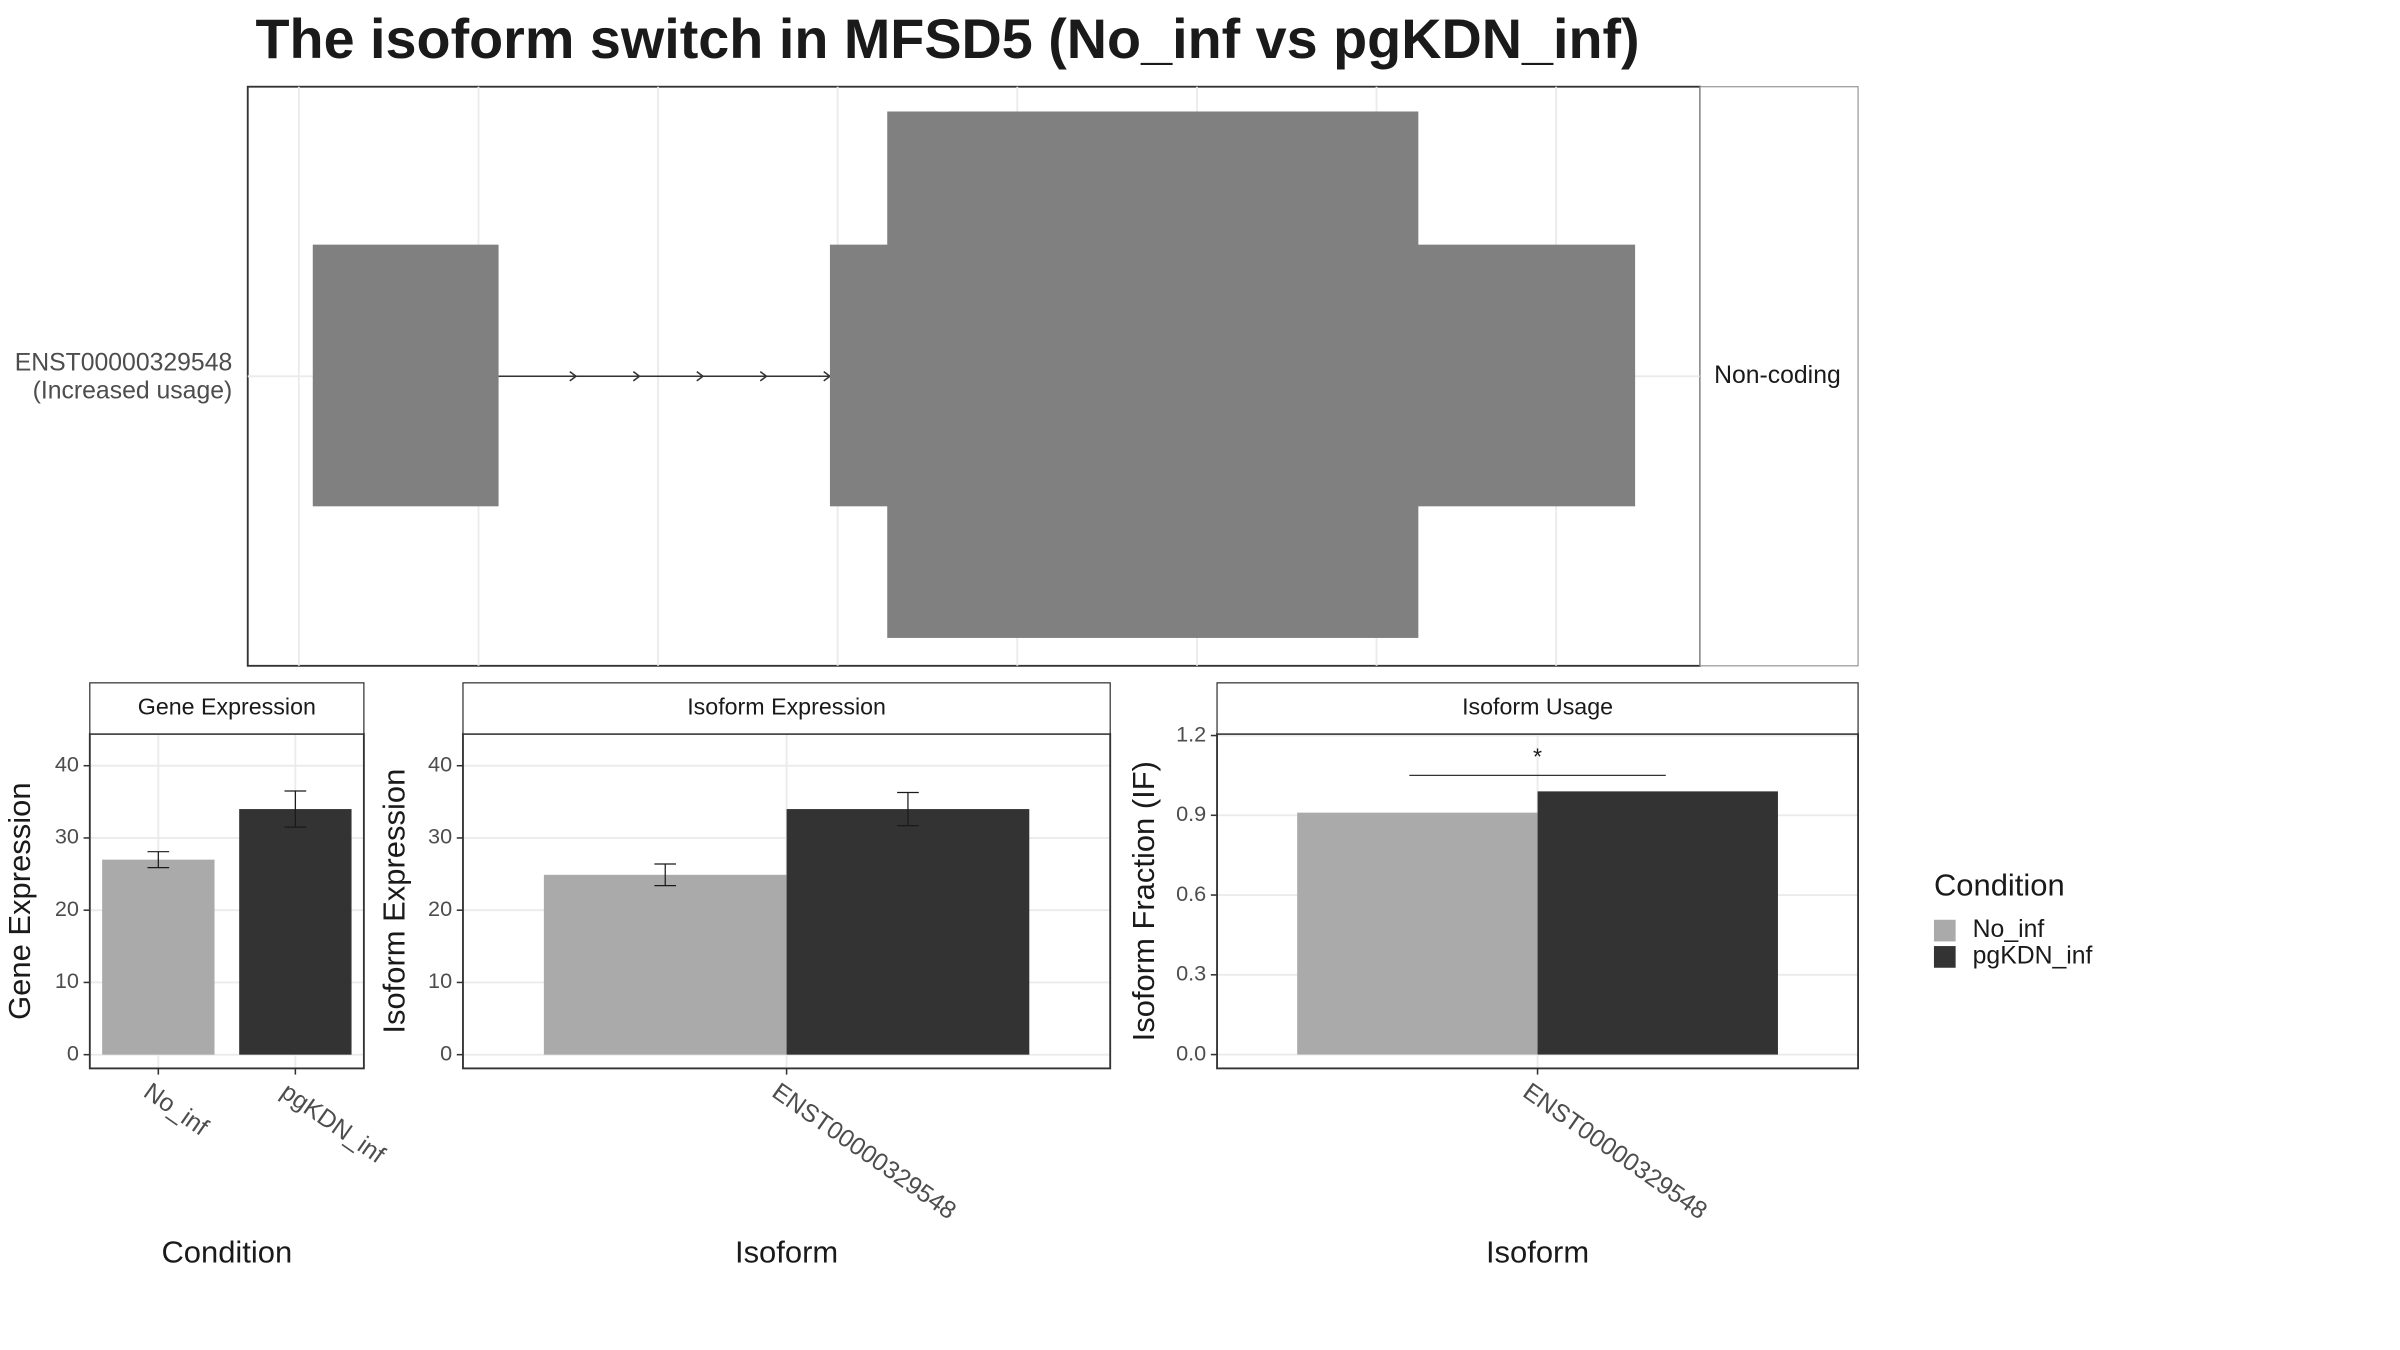 The image size is (2400, 1350). I want to click on y-tick-label: 1.2, so click(1191, 733).